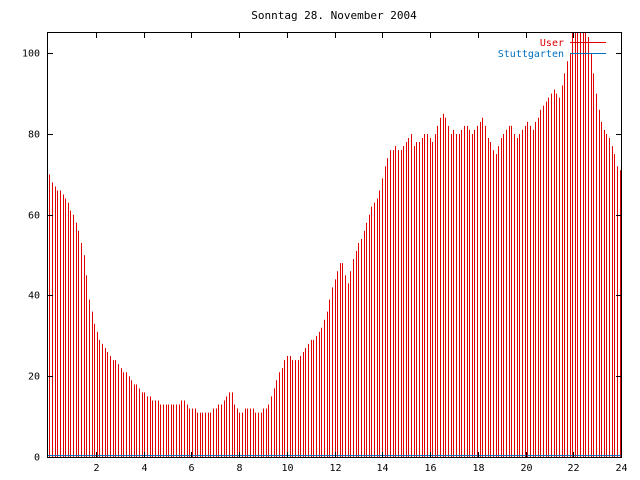 Image resolution: width=640 pixels, height=480 pixels. I want to click on x-tick-label: 12, so click(335, 468).